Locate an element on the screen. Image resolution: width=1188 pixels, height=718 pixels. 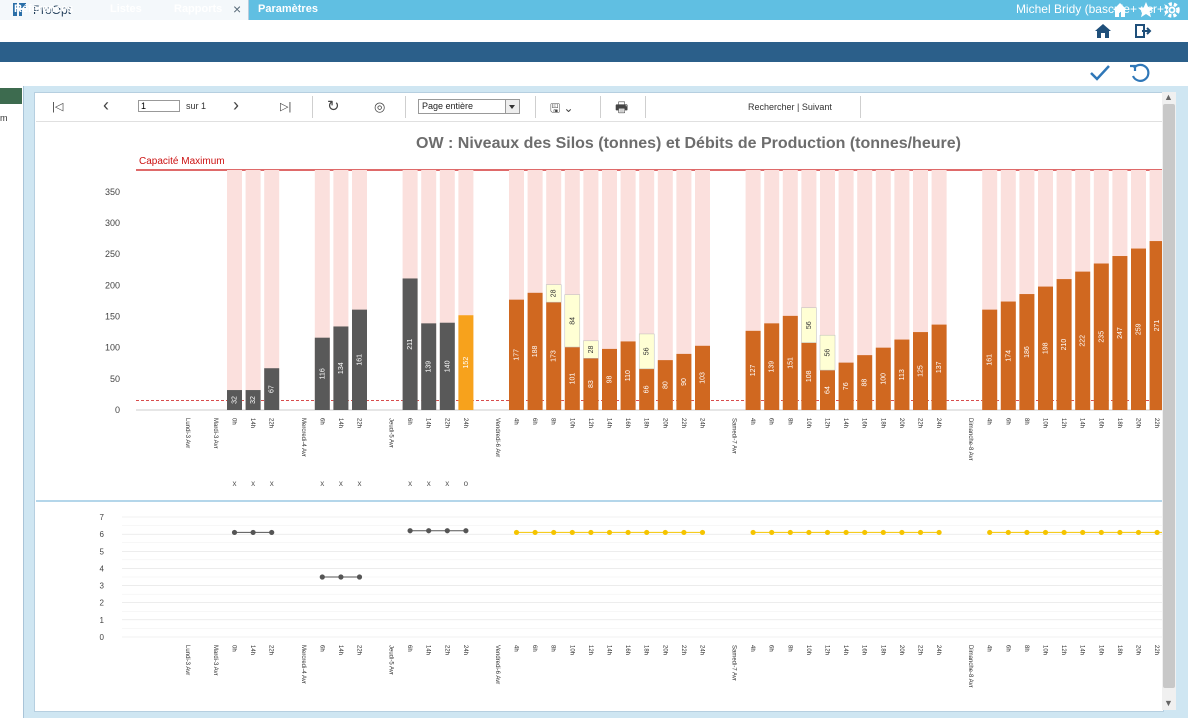
bar-value-label: 177 is located at coordinates (517, 355).